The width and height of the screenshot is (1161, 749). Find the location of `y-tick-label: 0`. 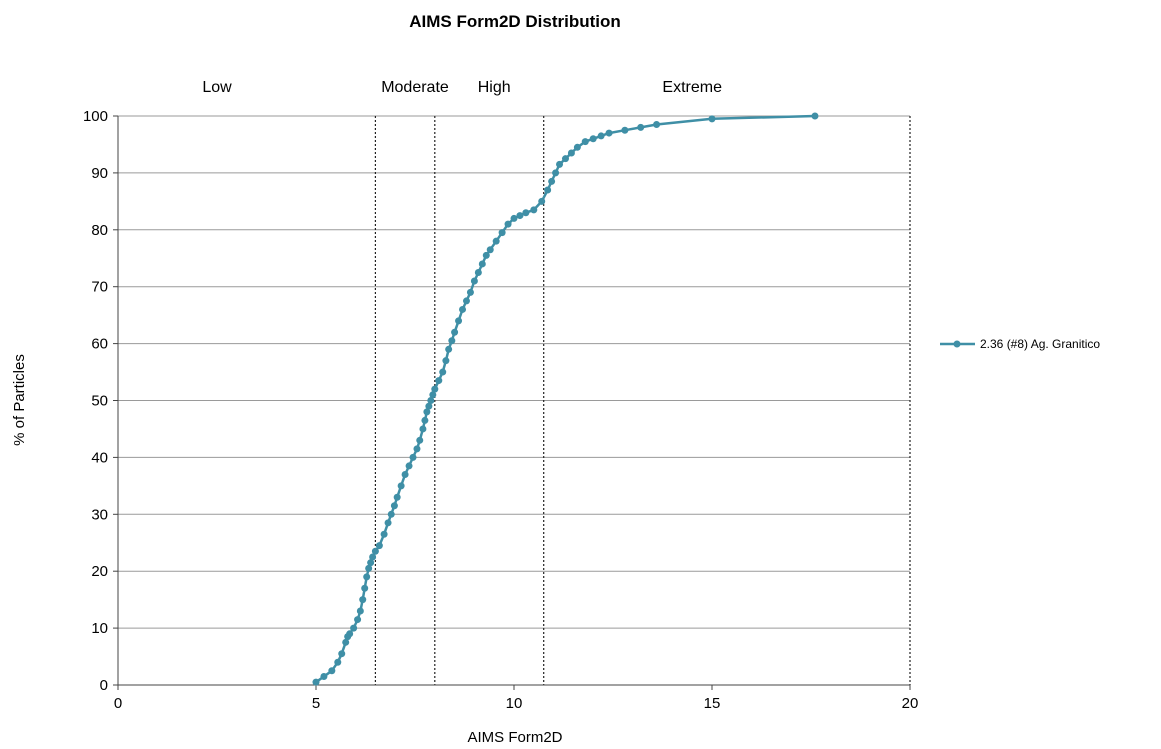

y-tick-label: 0 is located at coordinates (104, 685).